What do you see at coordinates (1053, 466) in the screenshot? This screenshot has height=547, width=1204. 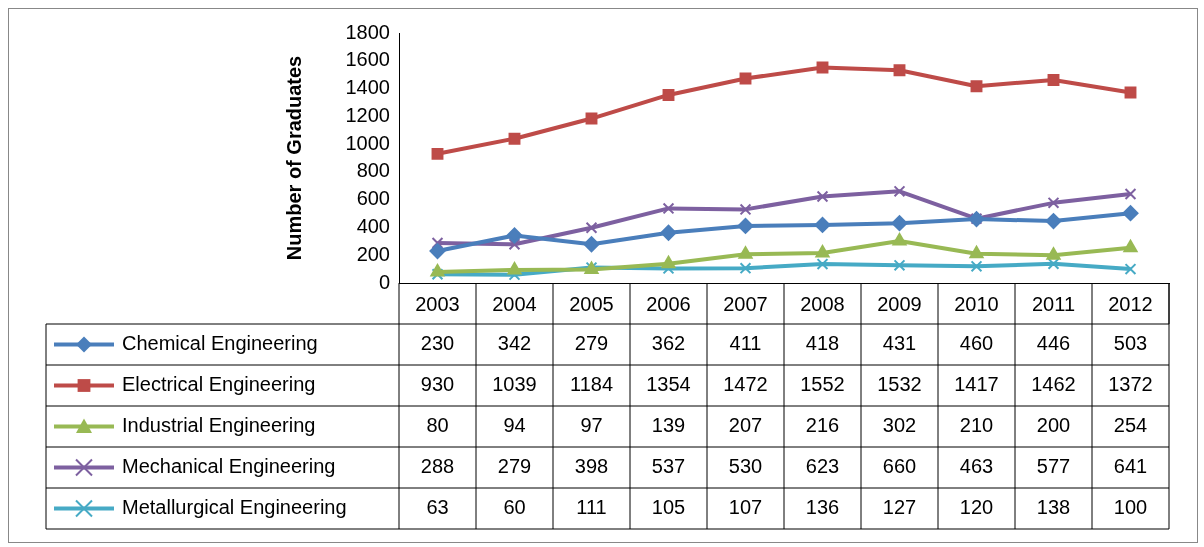 I see `data-label: 577` at bounding box center [1053, 466].